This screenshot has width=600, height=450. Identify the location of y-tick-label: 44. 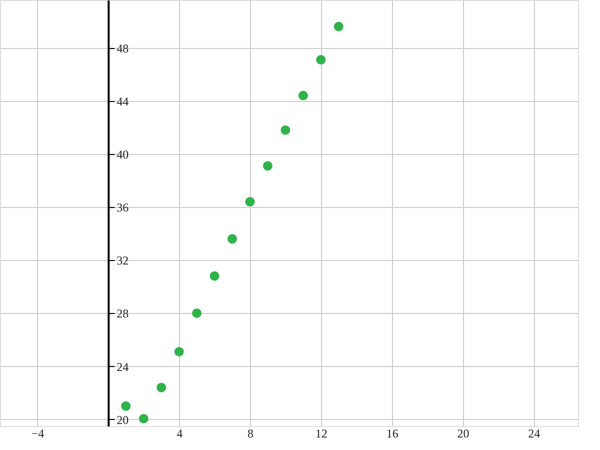
(122, 101).